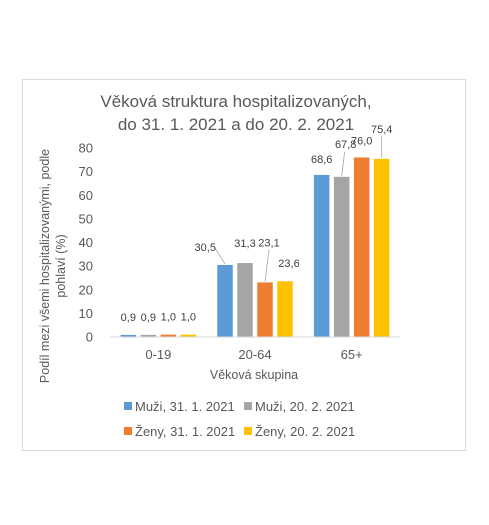 This screenshot has width=489, height=525. I want to click on chart-title-line-2: do 31. 1. 2021 a do 20. 2. 2021, so click(236, 124).